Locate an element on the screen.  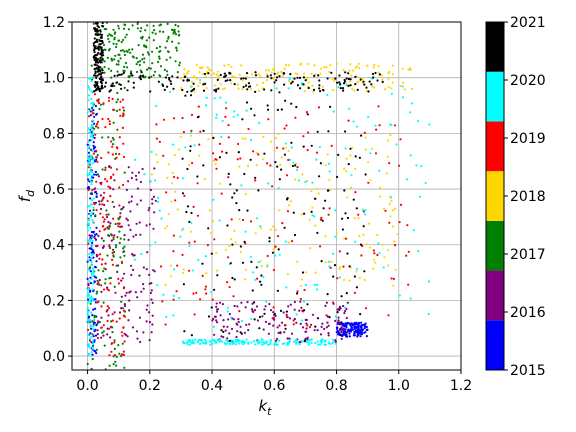
y-axis-ticks: 0.00.20.40.60.81.01.2 is located at coordinates (57, 190).